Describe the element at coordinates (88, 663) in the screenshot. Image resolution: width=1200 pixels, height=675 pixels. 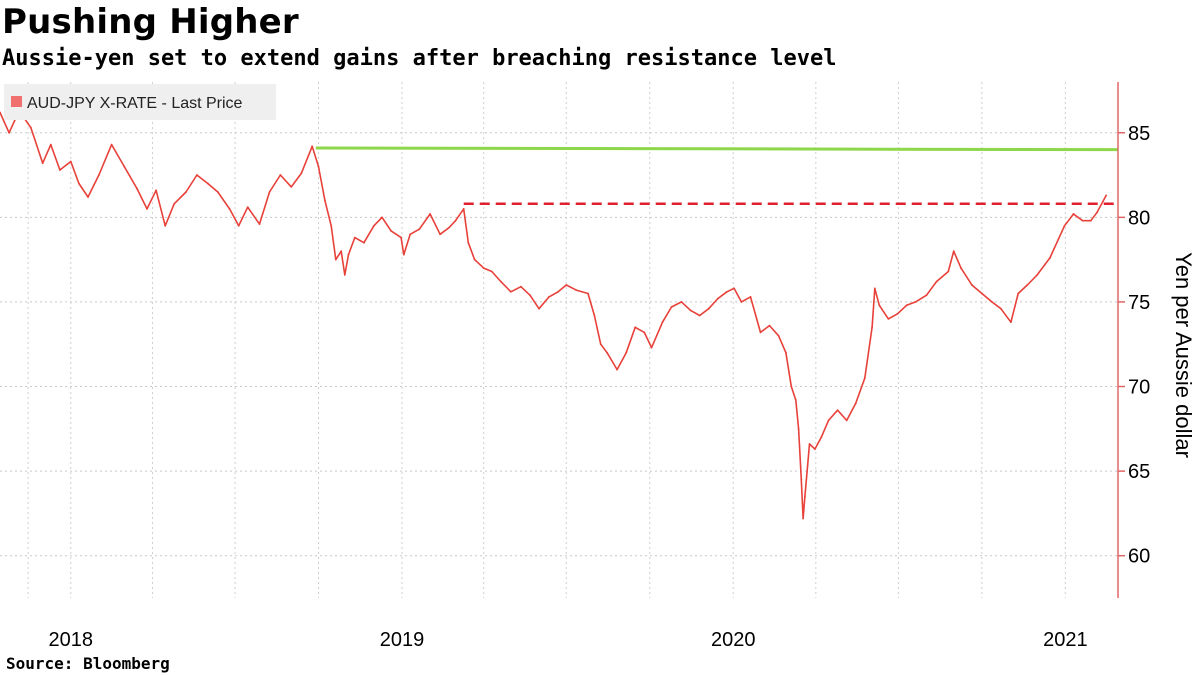
I see `source-note: Source: Bloomberg` at that location.